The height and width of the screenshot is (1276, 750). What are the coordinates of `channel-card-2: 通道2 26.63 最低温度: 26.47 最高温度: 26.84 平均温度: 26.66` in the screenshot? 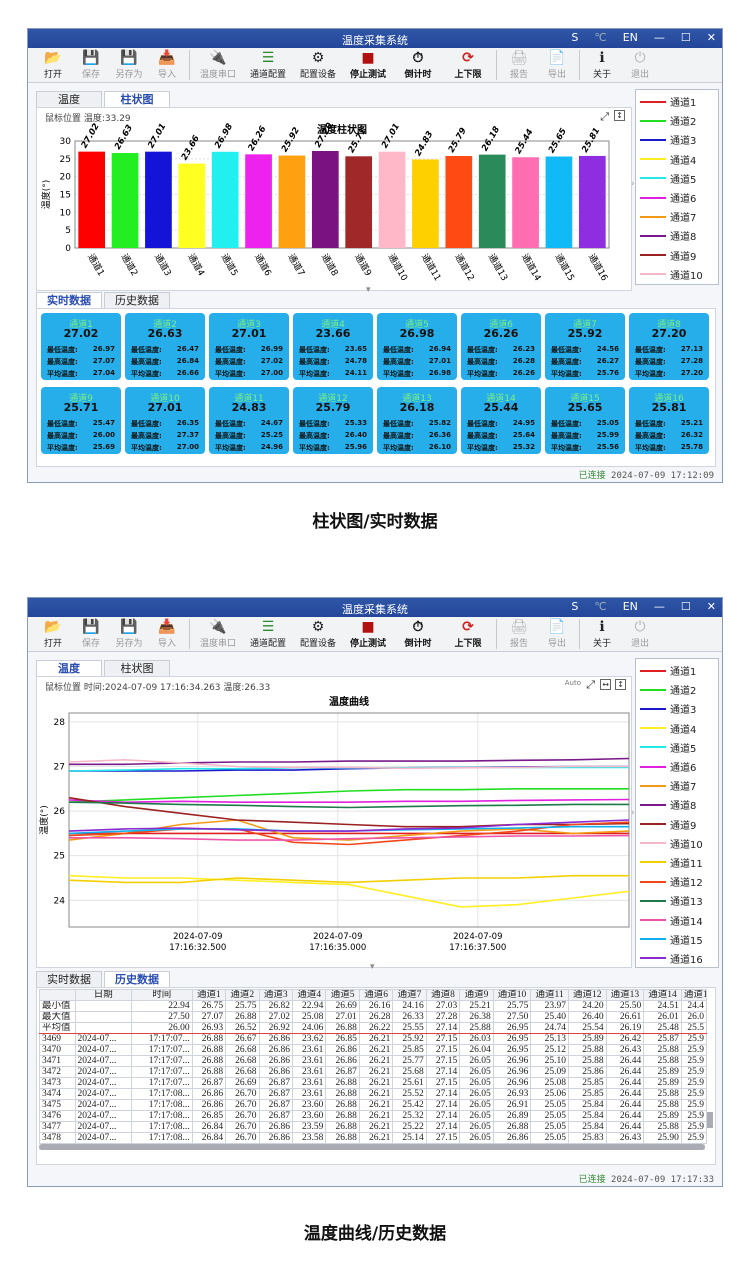 It's located at (165, 346).